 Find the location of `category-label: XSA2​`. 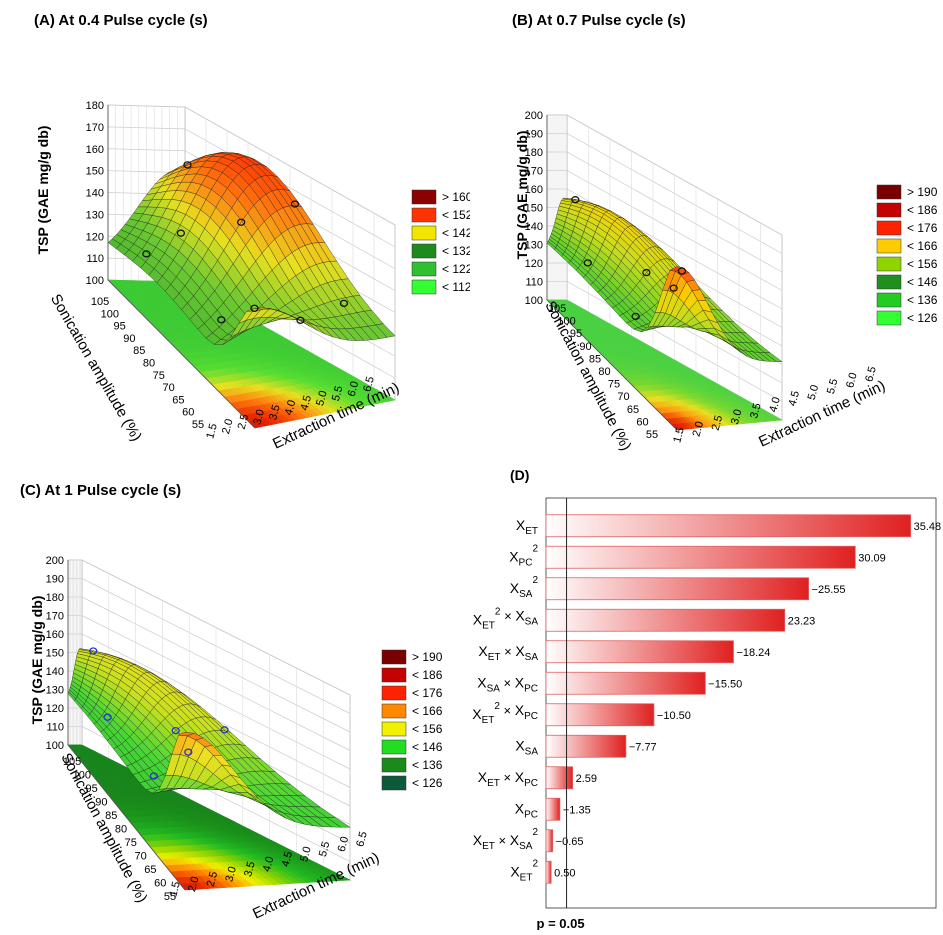

category-label: XSA2​ is located at coordinates (524, 587).